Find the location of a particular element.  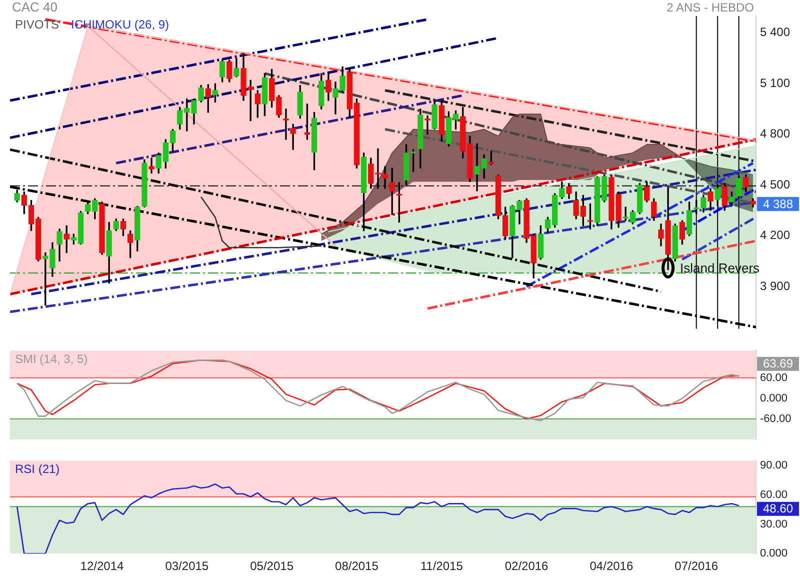

annotation: ICHIMOKU (26, 9) is located at coordinates (120, 24).